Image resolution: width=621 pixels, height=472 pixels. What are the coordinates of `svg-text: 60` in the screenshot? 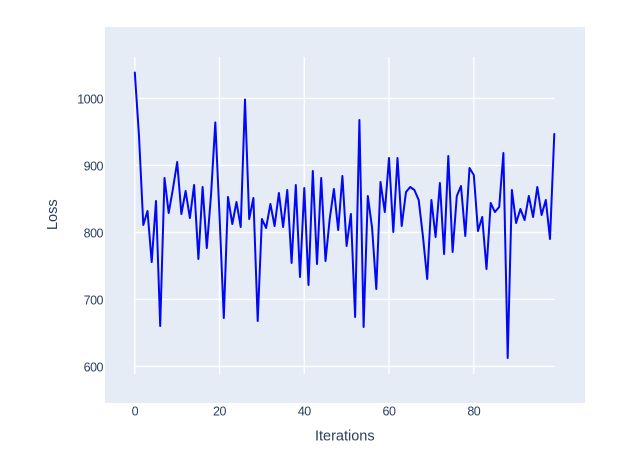 It's located at (389, 411).